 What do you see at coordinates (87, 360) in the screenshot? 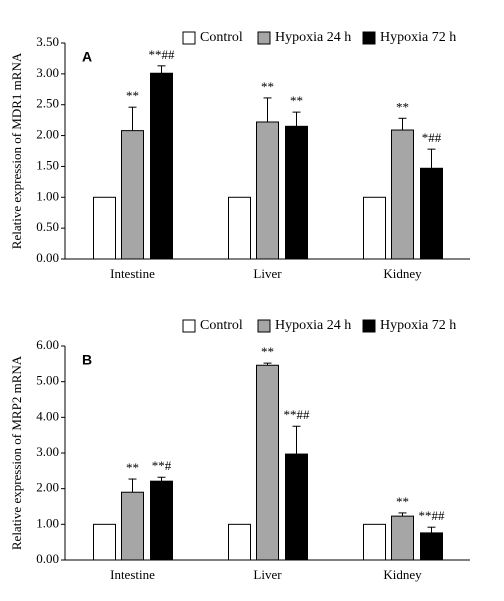
I see `panel-label: B` at bounding box center [87, 360].